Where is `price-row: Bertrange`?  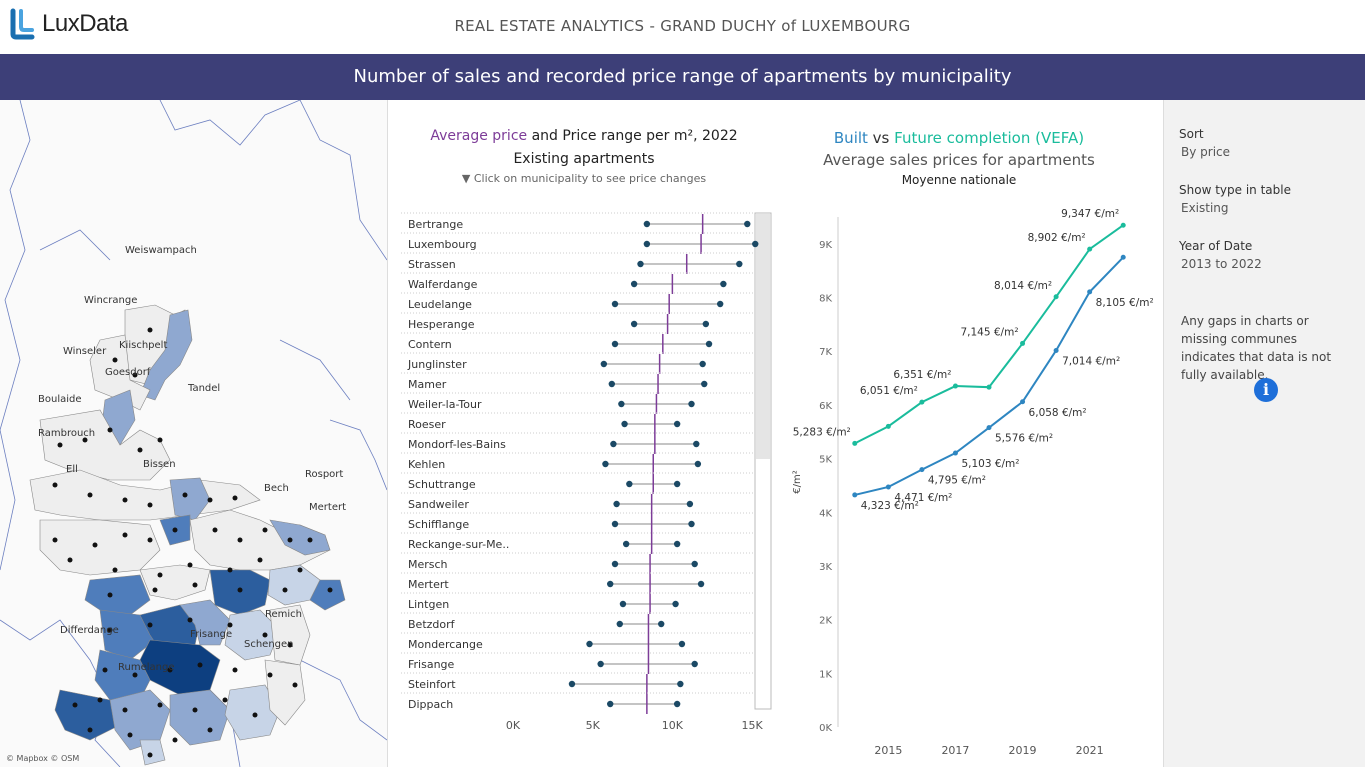
price-row: Bertrange is located at coordinates (577, 223).